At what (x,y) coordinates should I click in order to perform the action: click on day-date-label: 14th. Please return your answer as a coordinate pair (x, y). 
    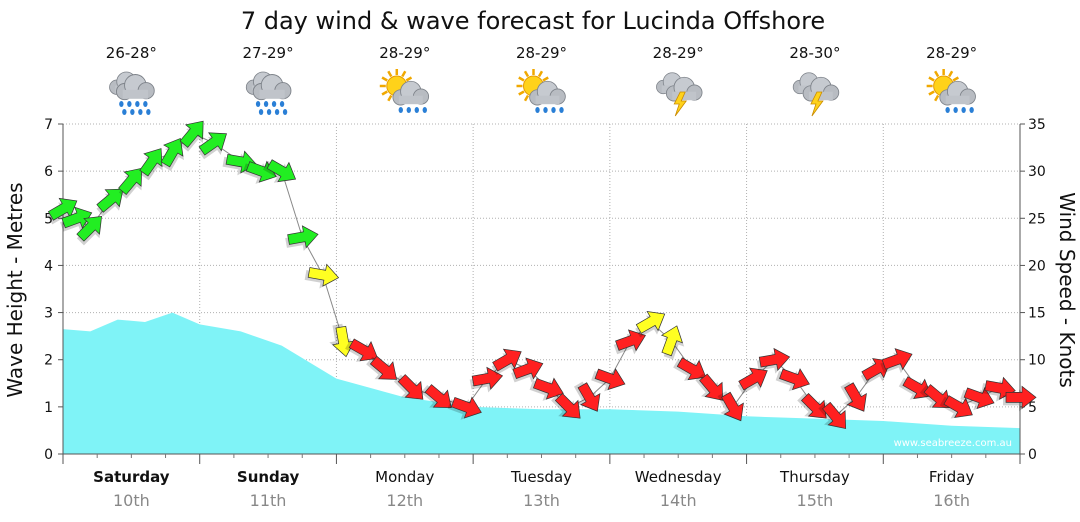
    Looking at the image, I should click on (678, 500).